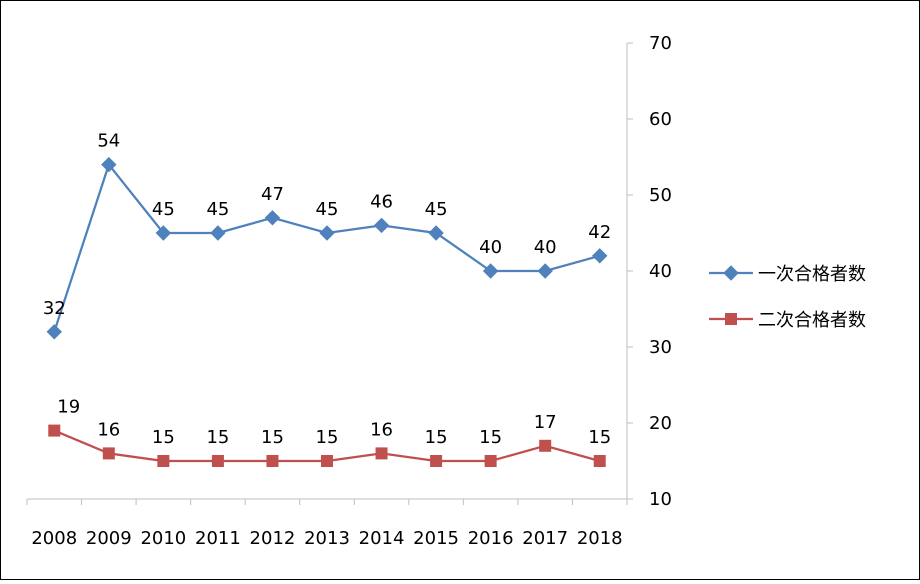 The height and width of the screenshot is (584, 920). What do you see at coordinates (660, 119) in the screenshot?
I see `y-tick-label: 60` at bounding box center [660, 119].